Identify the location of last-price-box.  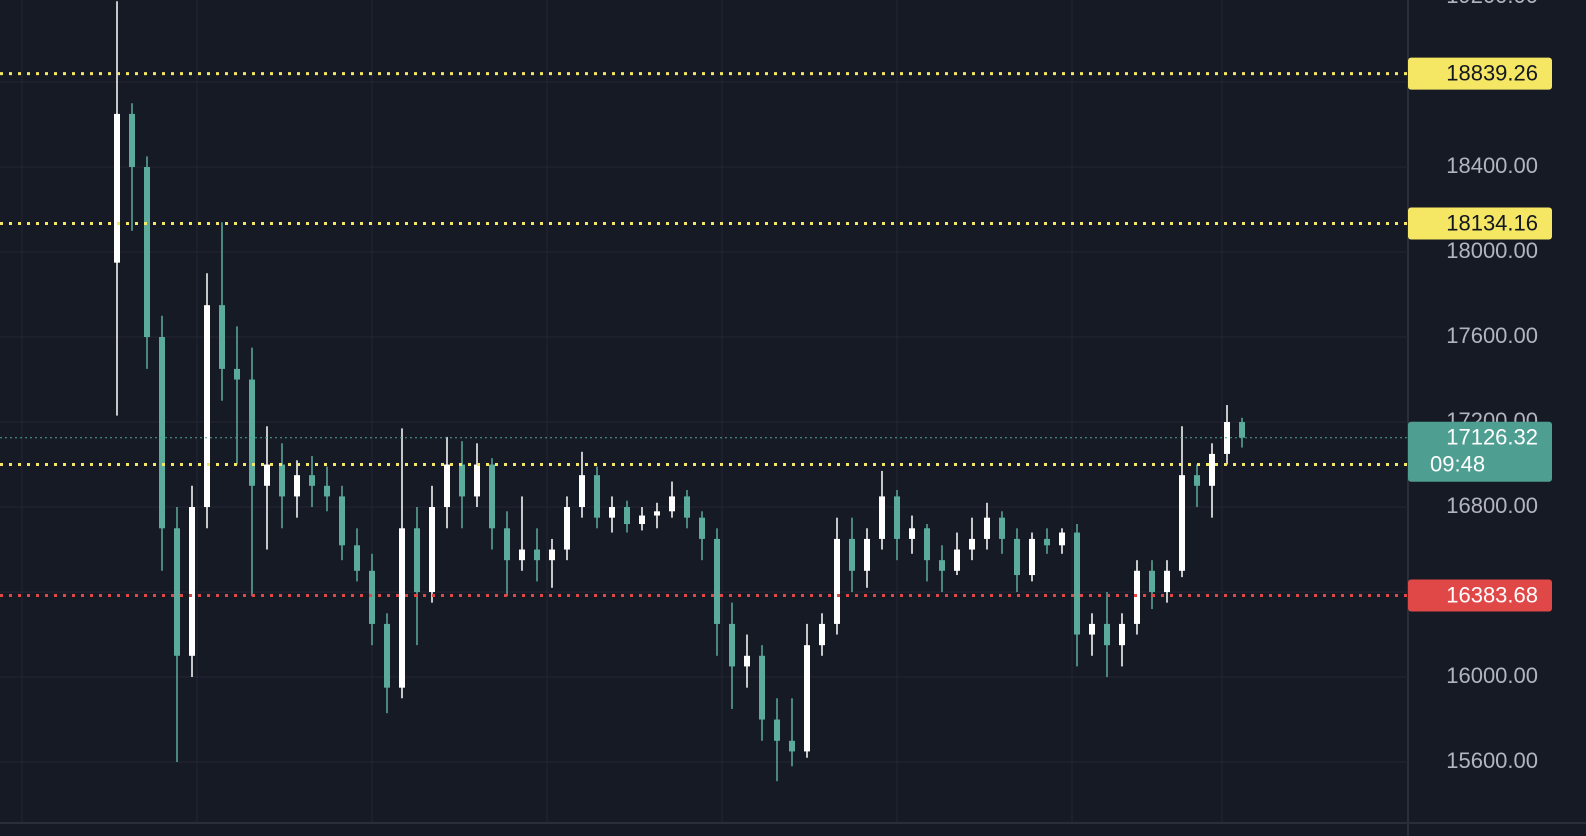
(1480, 451).